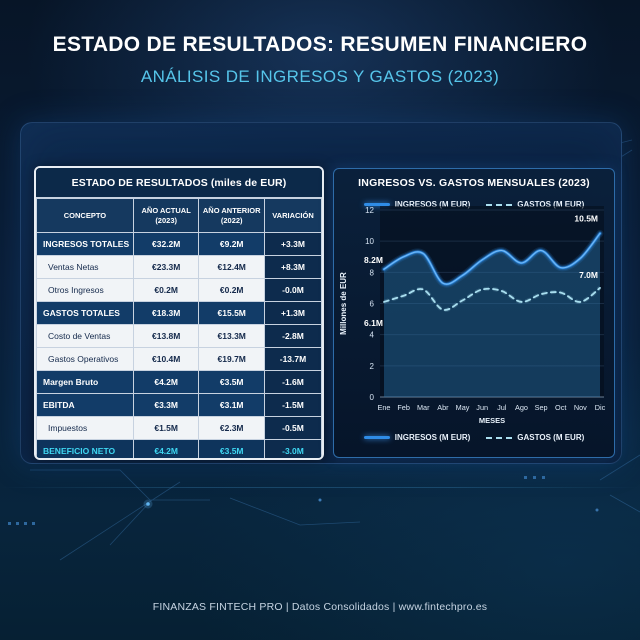 The height and width of the screenshot is (640, 640). I want to click on cell-actual: €32.2M, so click(166, 244).